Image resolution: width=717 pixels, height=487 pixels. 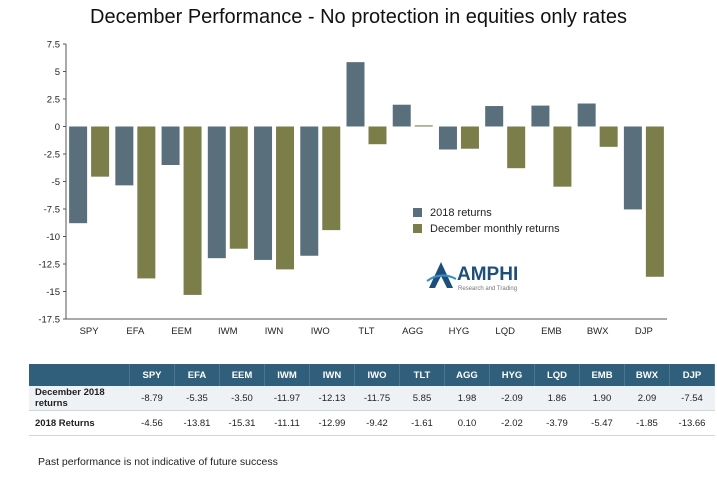 I want to click on y-tick-label: 7.5, so click(x=53, y=45).